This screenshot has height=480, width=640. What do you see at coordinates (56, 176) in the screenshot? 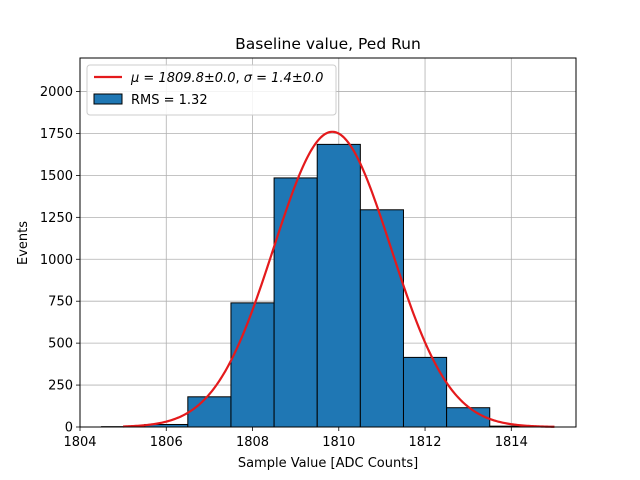
I see `y-tick-label: 1500` at bounding box center [56, 176].